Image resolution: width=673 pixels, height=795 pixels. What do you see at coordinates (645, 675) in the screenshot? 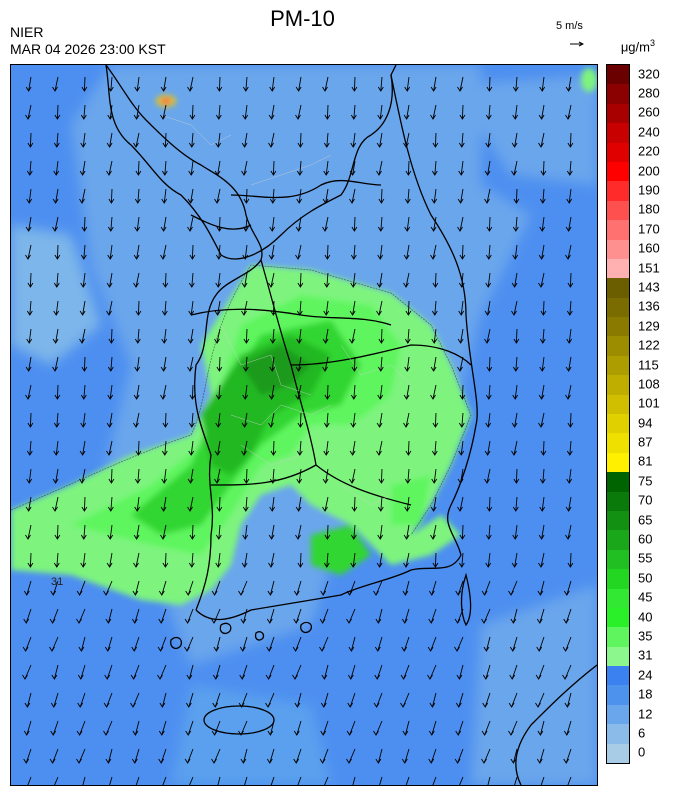
I see `legend-label: 24` at bounding box center [645, 675].